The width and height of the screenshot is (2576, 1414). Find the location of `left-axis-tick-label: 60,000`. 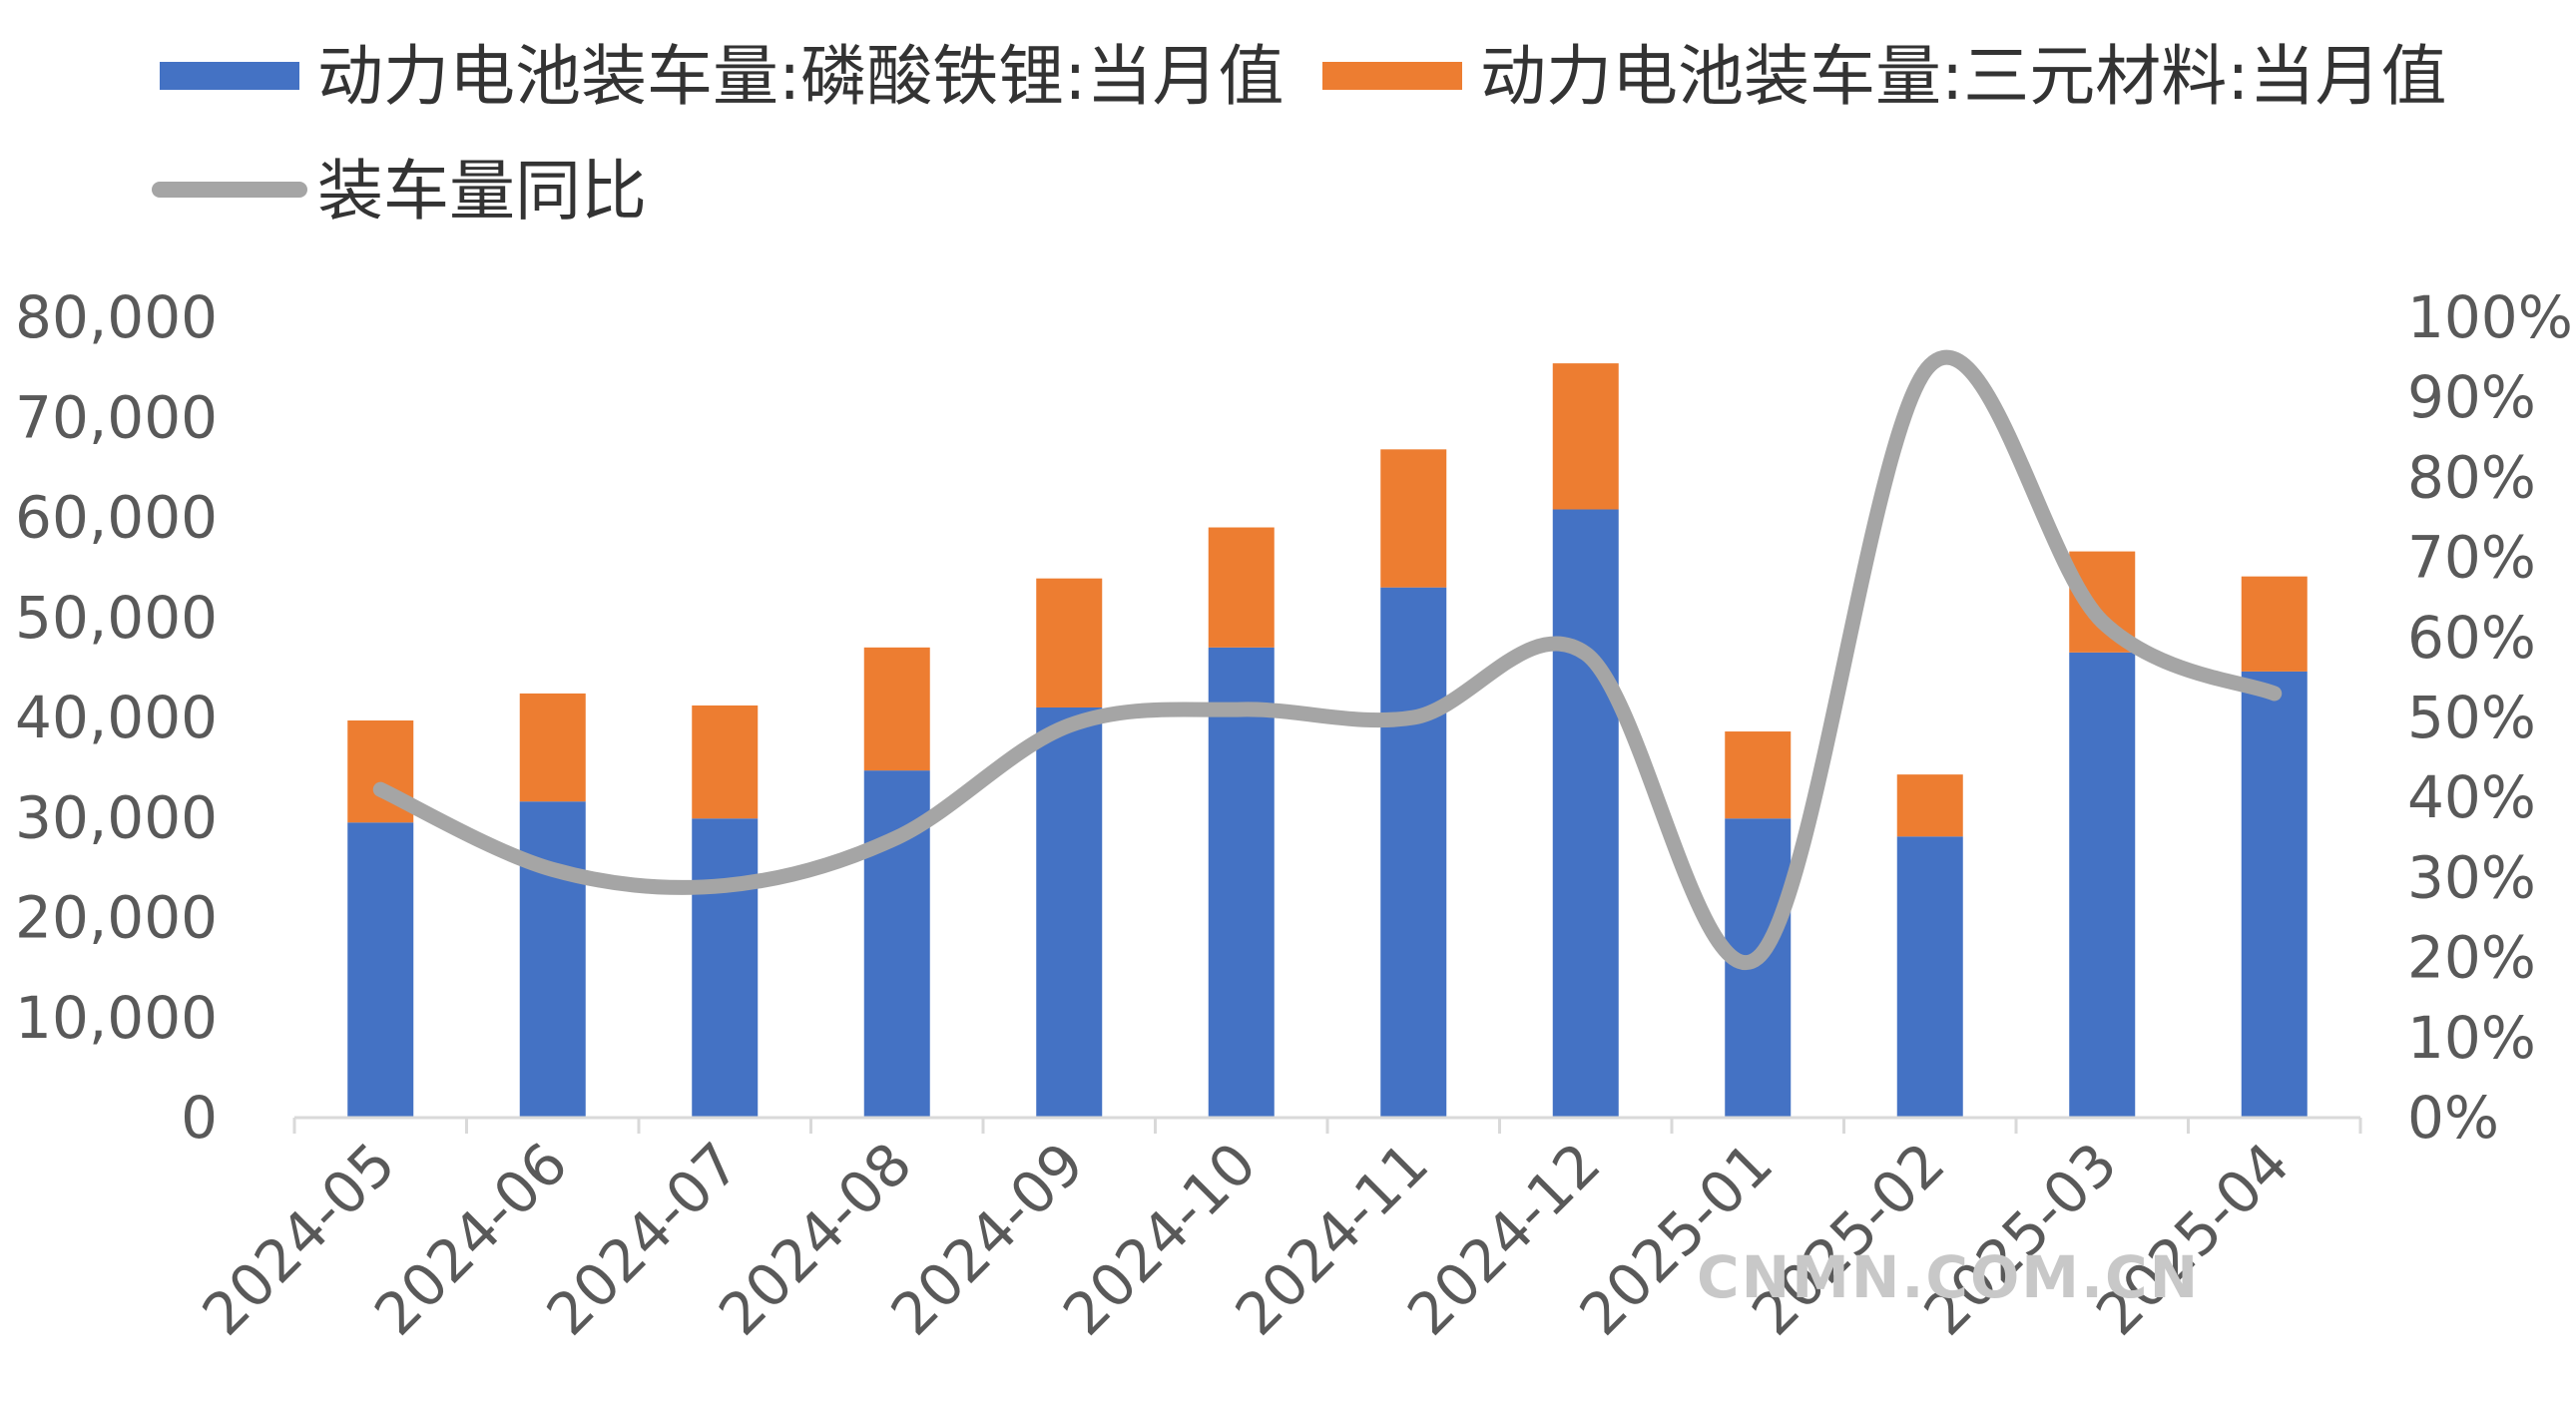

left-axis-tick-label: 60,000 is located at coordinates (117, 518).